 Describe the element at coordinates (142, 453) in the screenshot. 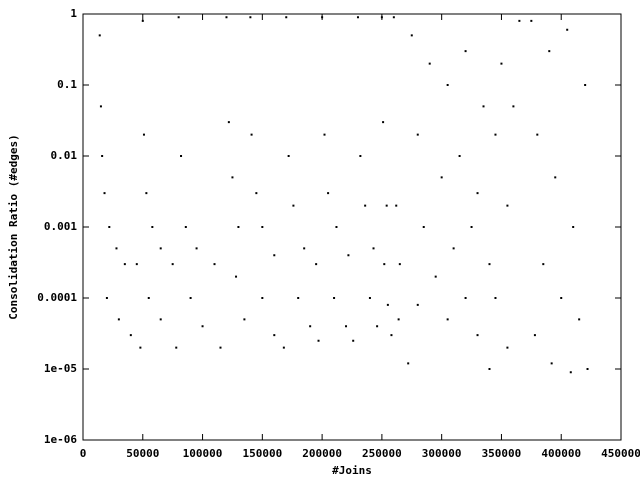

I see `x-tick-label: 50000` at that location.